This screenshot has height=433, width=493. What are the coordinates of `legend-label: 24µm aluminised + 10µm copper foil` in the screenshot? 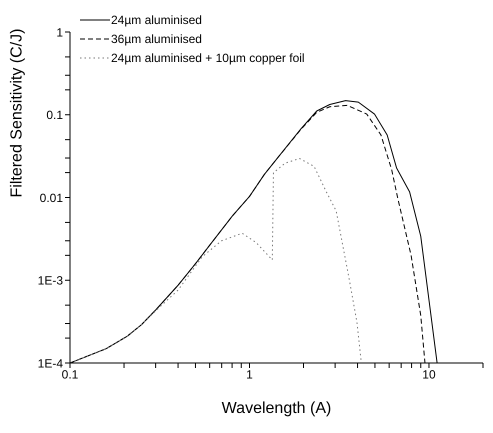 It's located at (208, 57).